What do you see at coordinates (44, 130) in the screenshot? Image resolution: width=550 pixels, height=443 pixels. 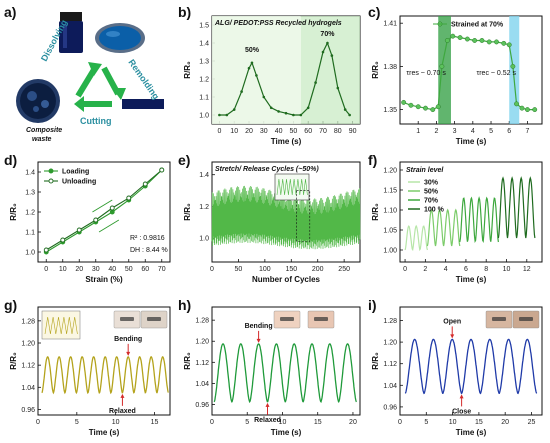 I see `waste-label-line1: Composite` at bounding box center [44, 130].